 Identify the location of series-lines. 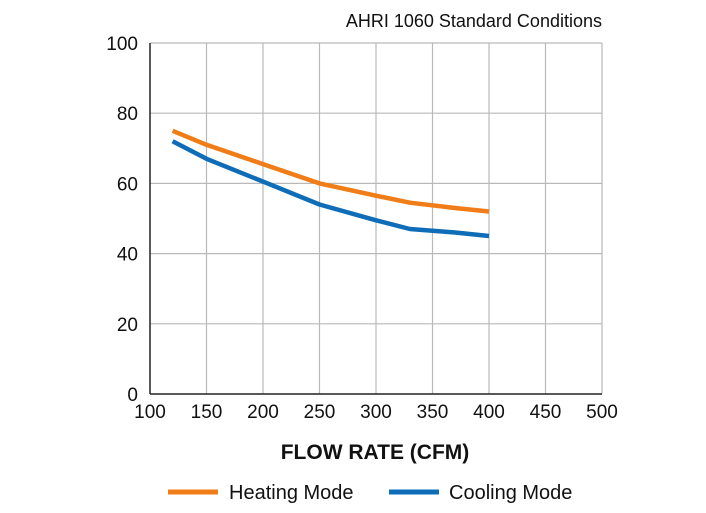
(330, 183).